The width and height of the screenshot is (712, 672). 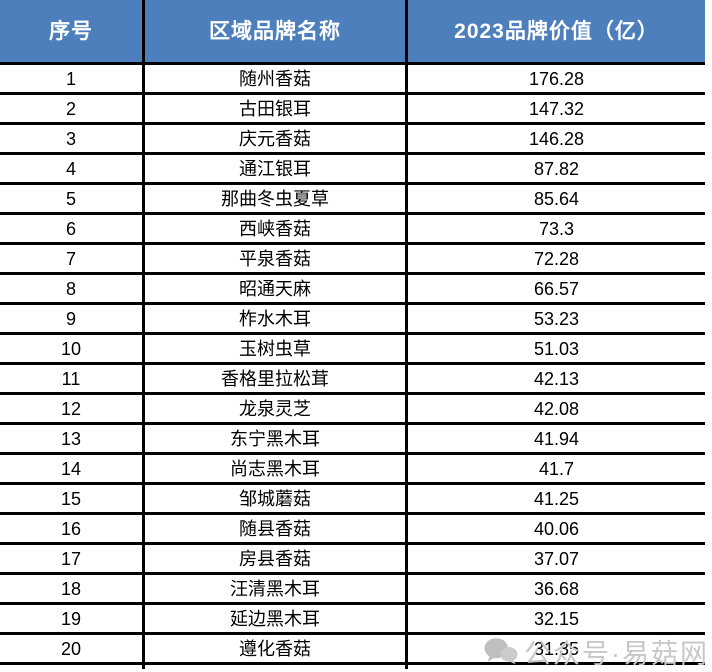 What do you see at coordinates (276, 590) in the screenshot?
I see `brand-name-cell: 汪清黑木耳` at bounding box center [276, 590].